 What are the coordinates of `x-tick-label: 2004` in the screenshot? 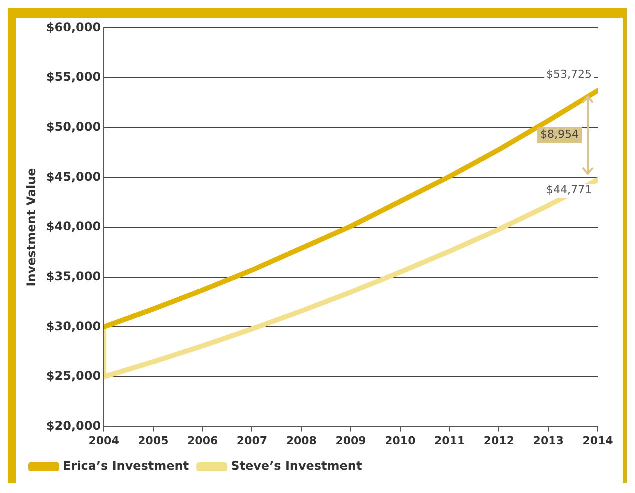 It's located at (104, 441).